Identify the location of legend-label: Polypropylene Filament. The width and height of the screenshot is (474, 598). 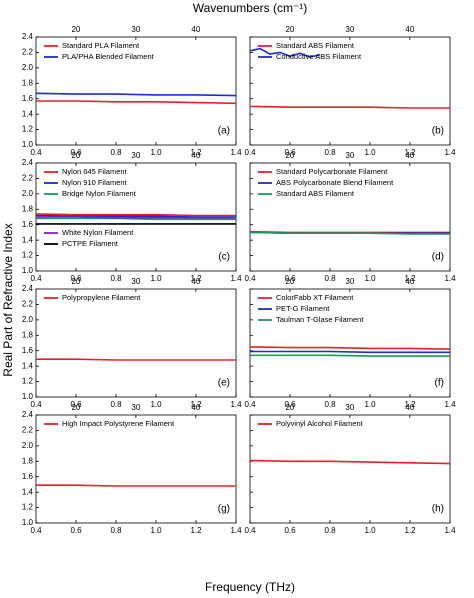
(101, 297).